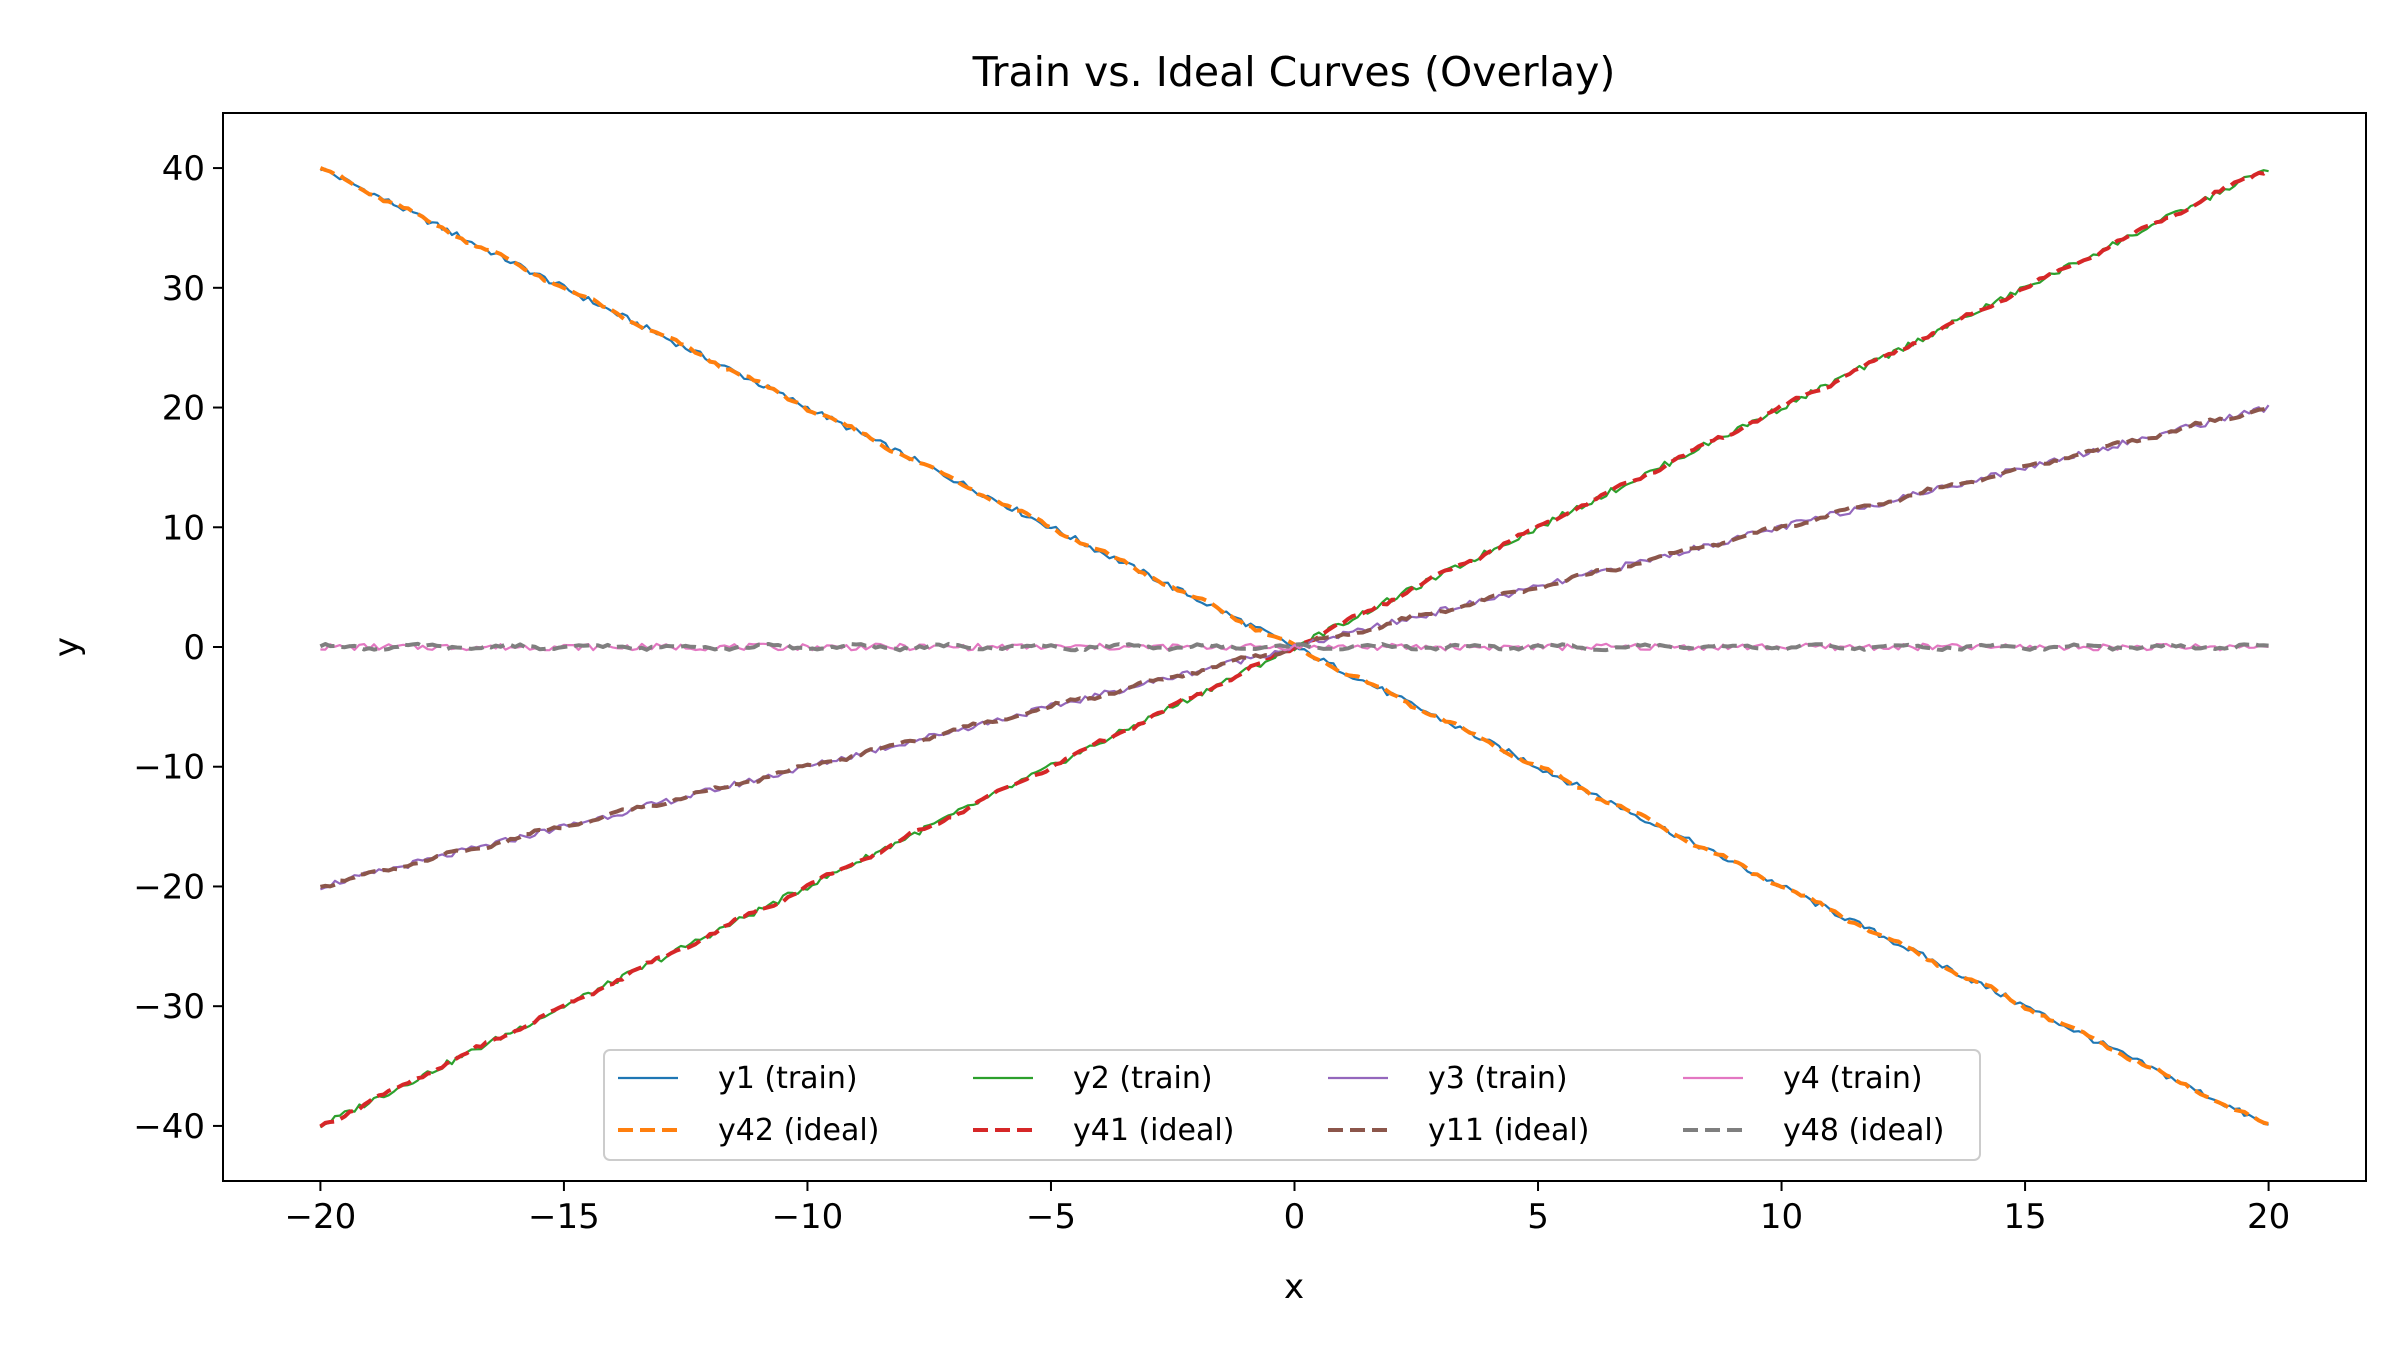 This screenshot has width=2400, height=1350. What do you see at coordinates (1295, 1217) in the screenshot?
I see `x-tick-label: 0` at bounding box center [1295, 1217].